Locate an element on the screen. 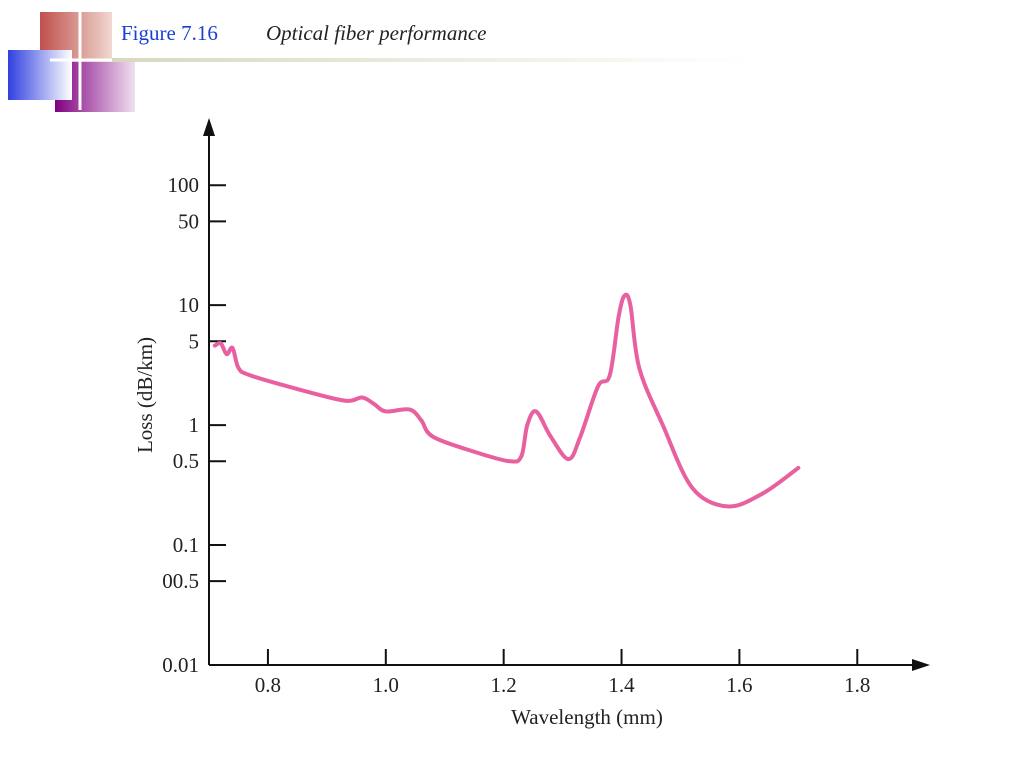 Image resolution: width=1024 pixels, height=768 pixels. y-tick-label: 5 is located at coordinates (194, 341).